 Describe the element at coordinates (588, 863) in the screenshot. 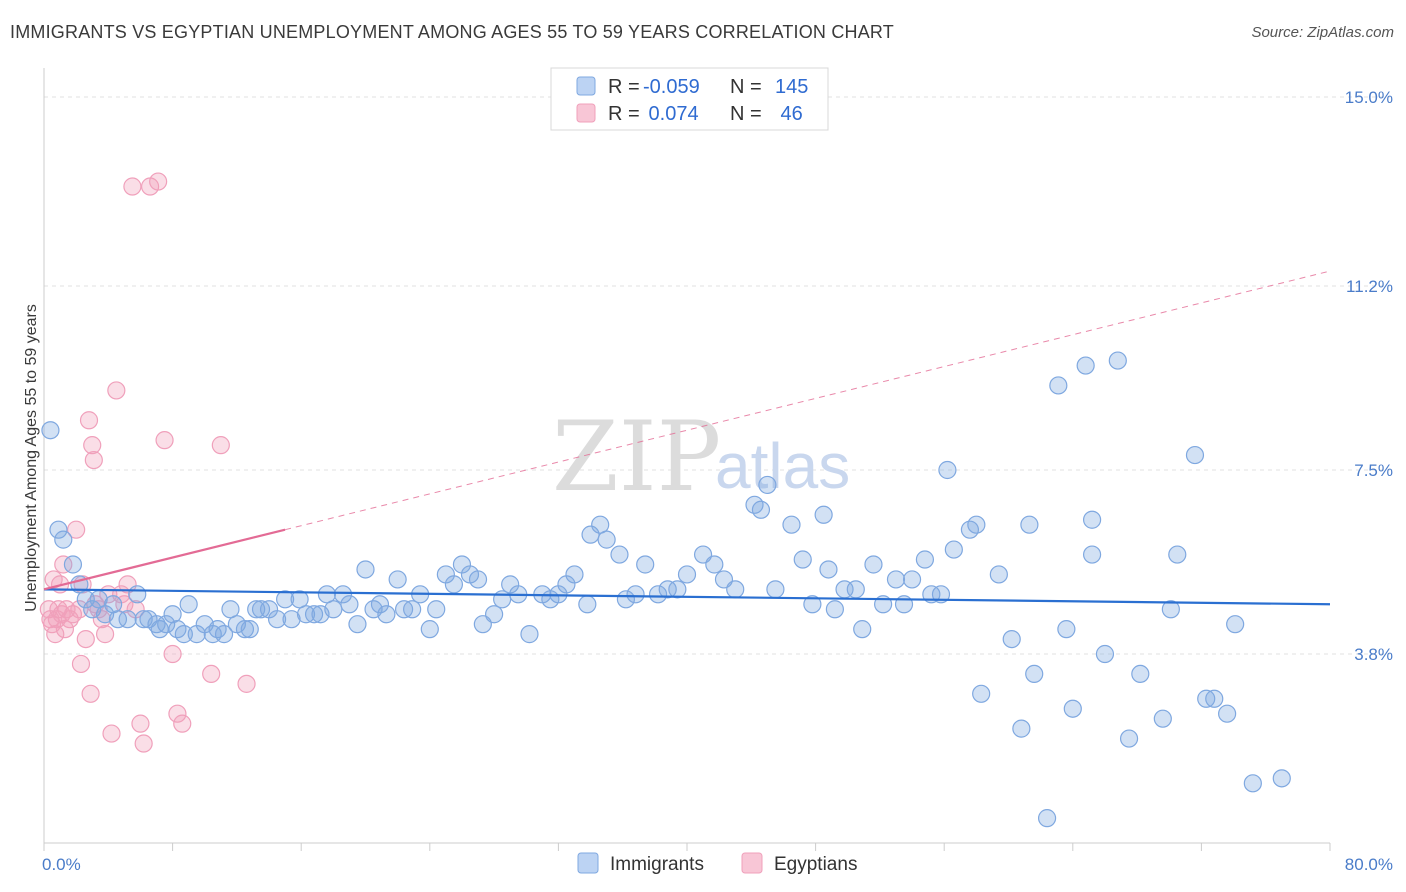

I see `series-swatch-immigrants` at that location.